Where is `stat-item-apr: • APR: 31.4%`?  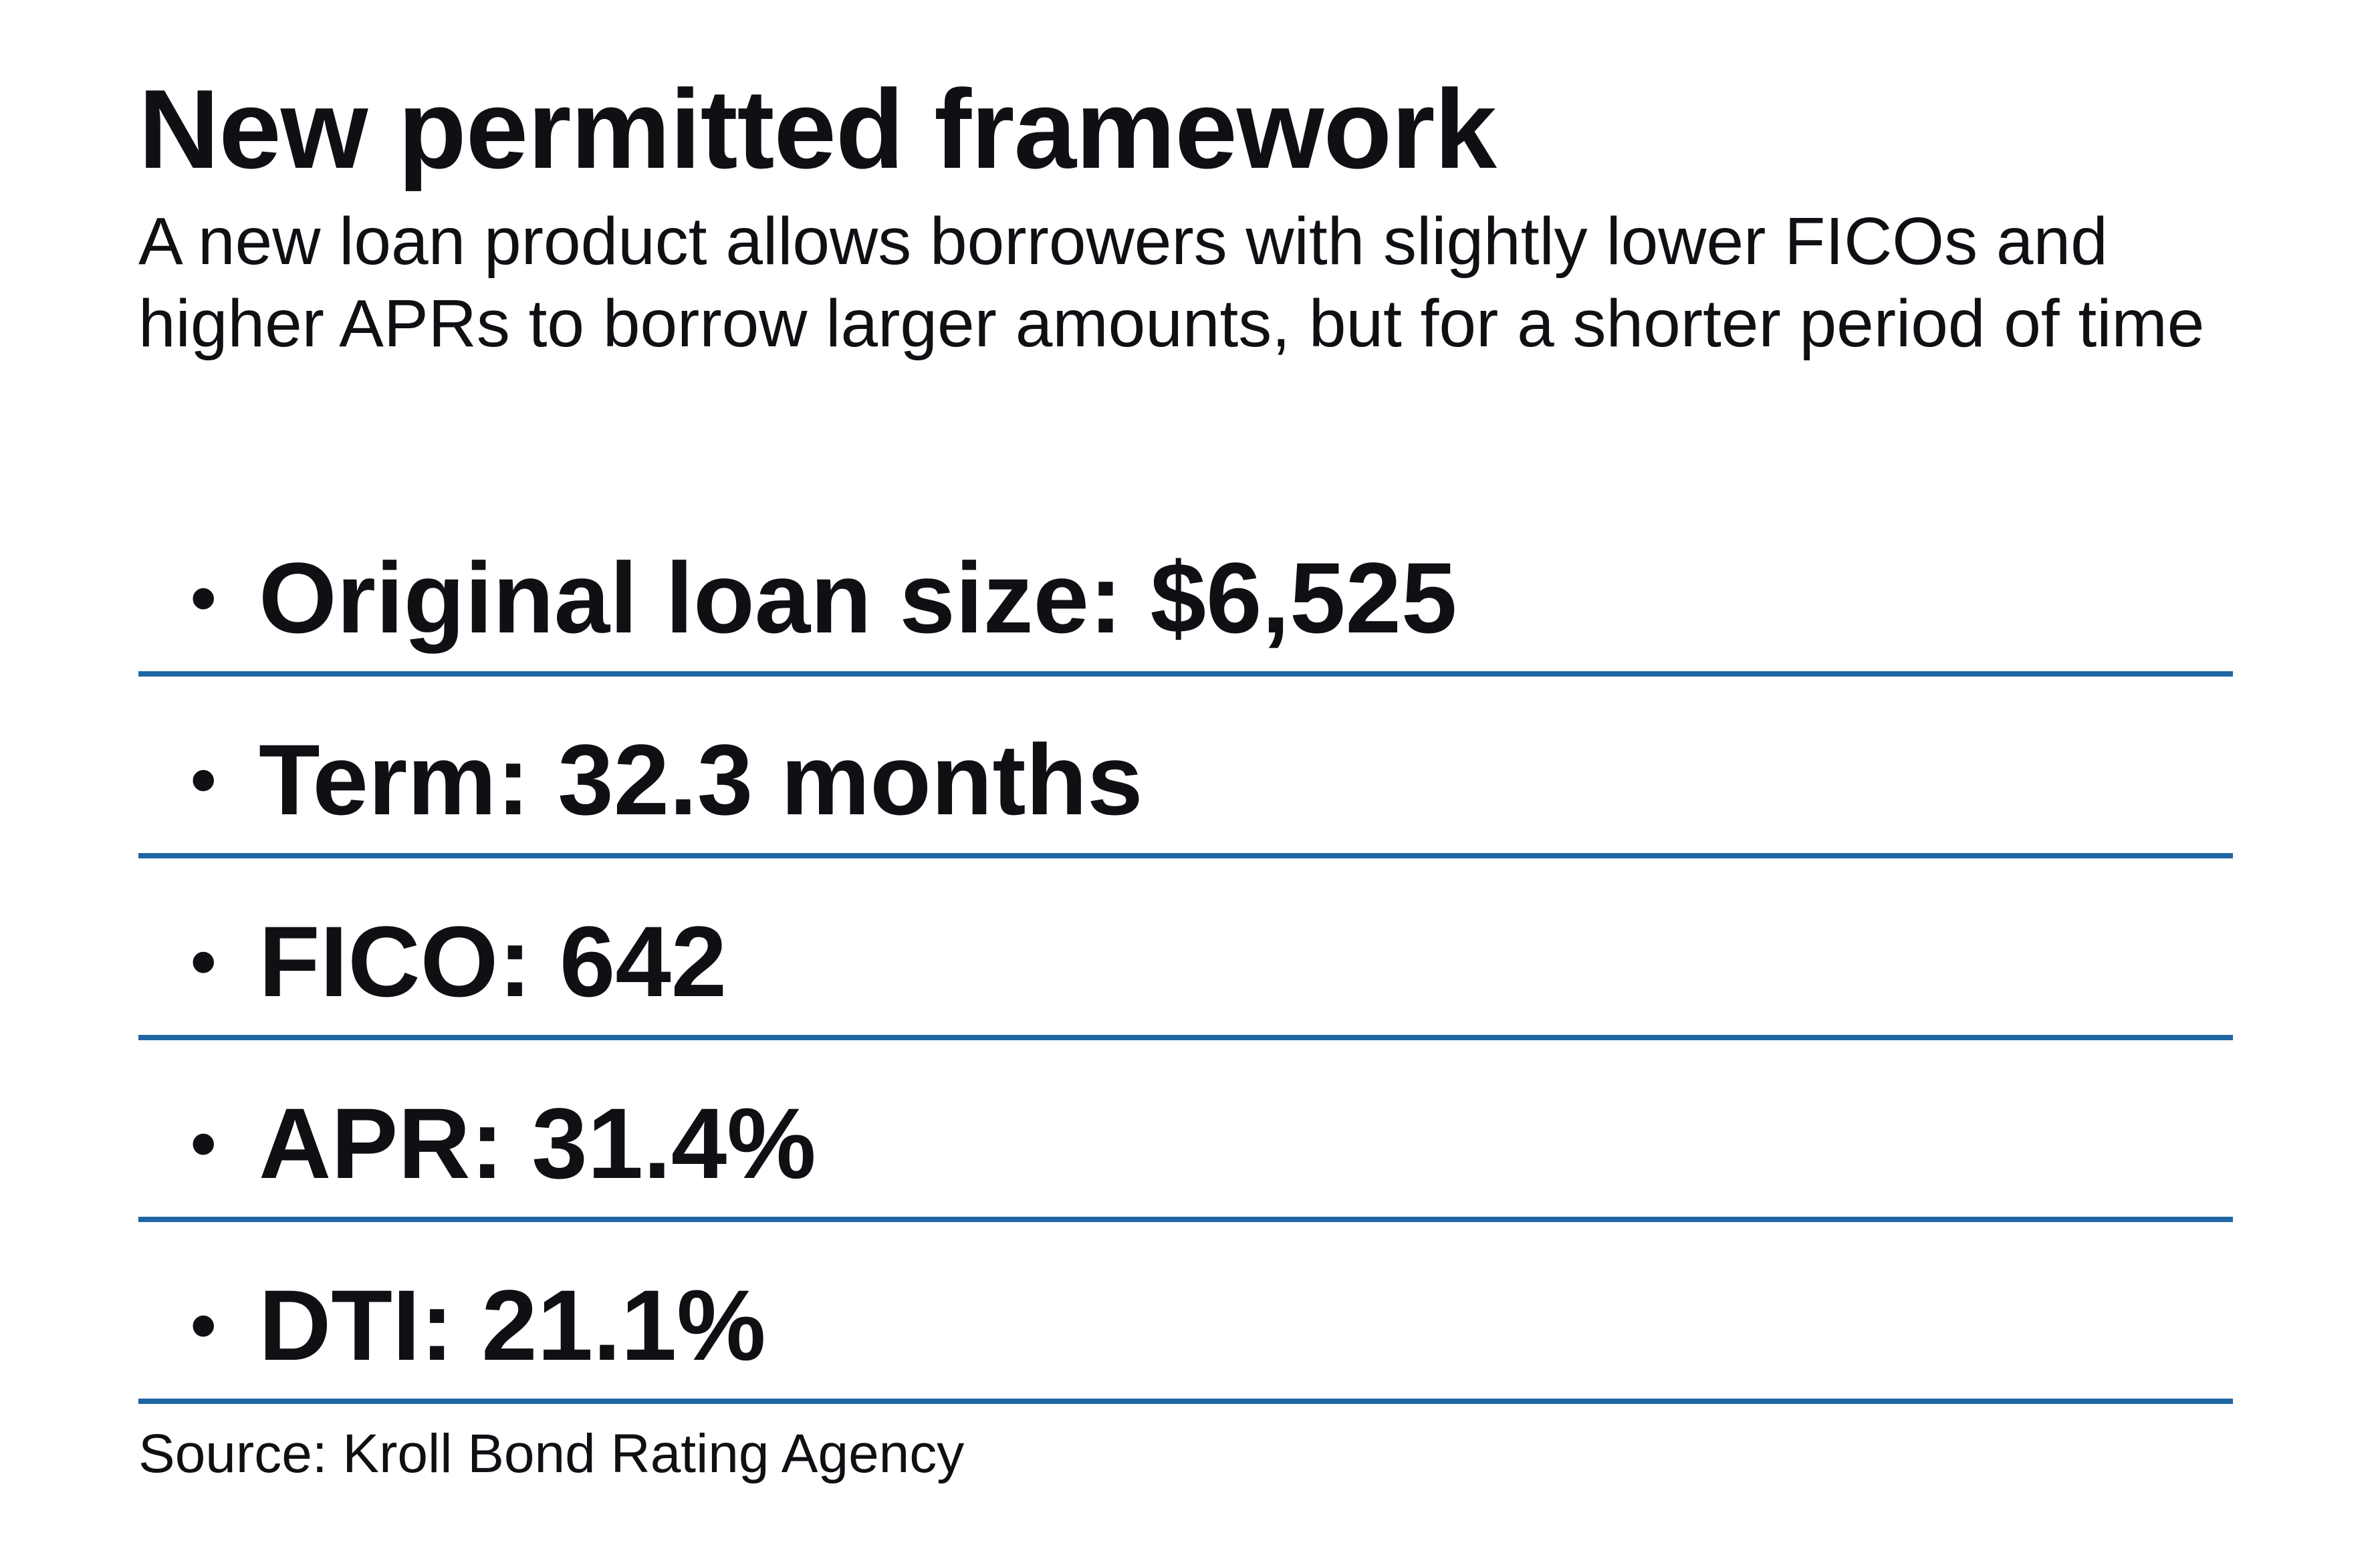
stat-item-apr: • APR: 31.4% is located at coordinates (1185, 1131).